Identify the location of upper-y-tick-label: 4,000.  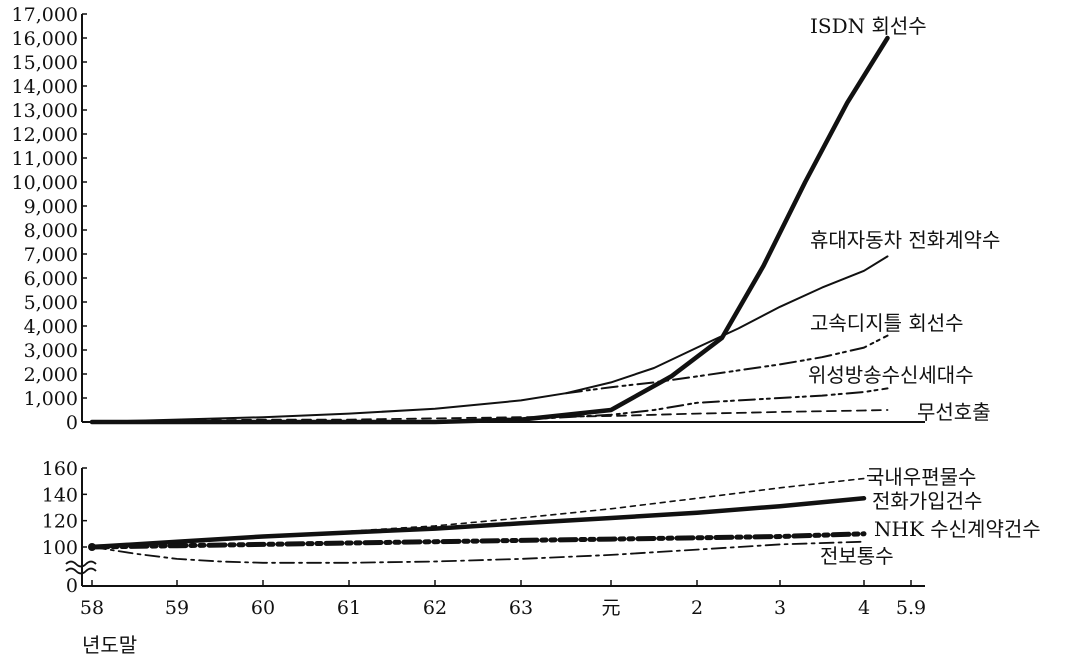
(51, 327).